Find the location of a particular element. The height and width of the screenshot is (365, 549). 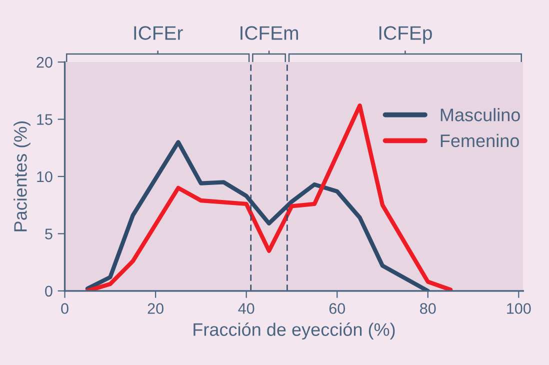

band-label: ICFEr is located at coordinates (158, 33).